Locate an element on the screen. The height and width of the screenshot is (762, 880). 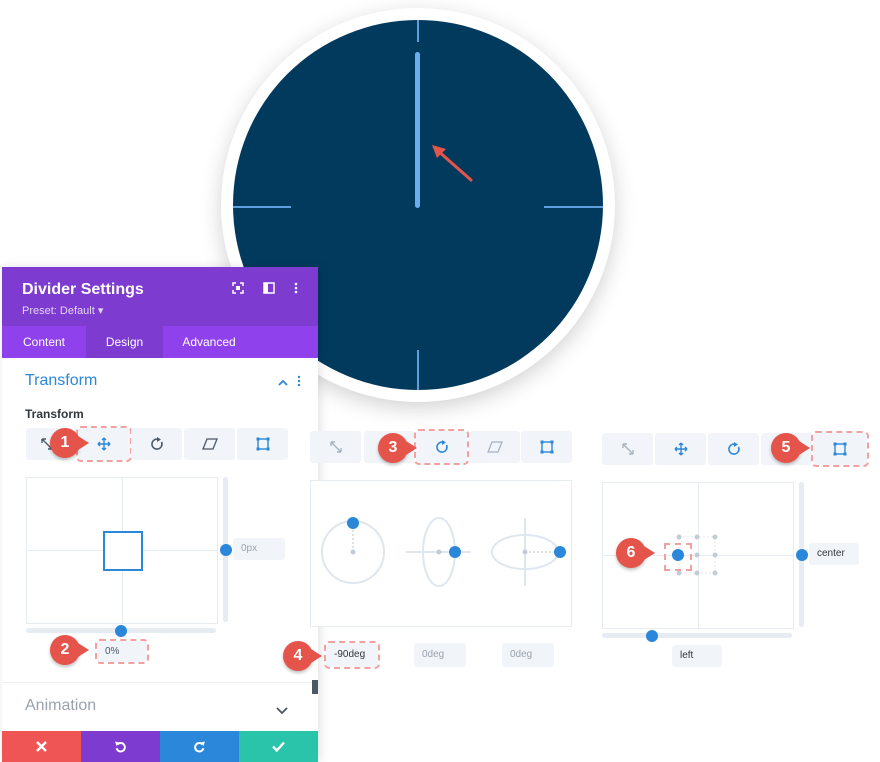
rotate-preview-box is located at coordinates (441, 553).